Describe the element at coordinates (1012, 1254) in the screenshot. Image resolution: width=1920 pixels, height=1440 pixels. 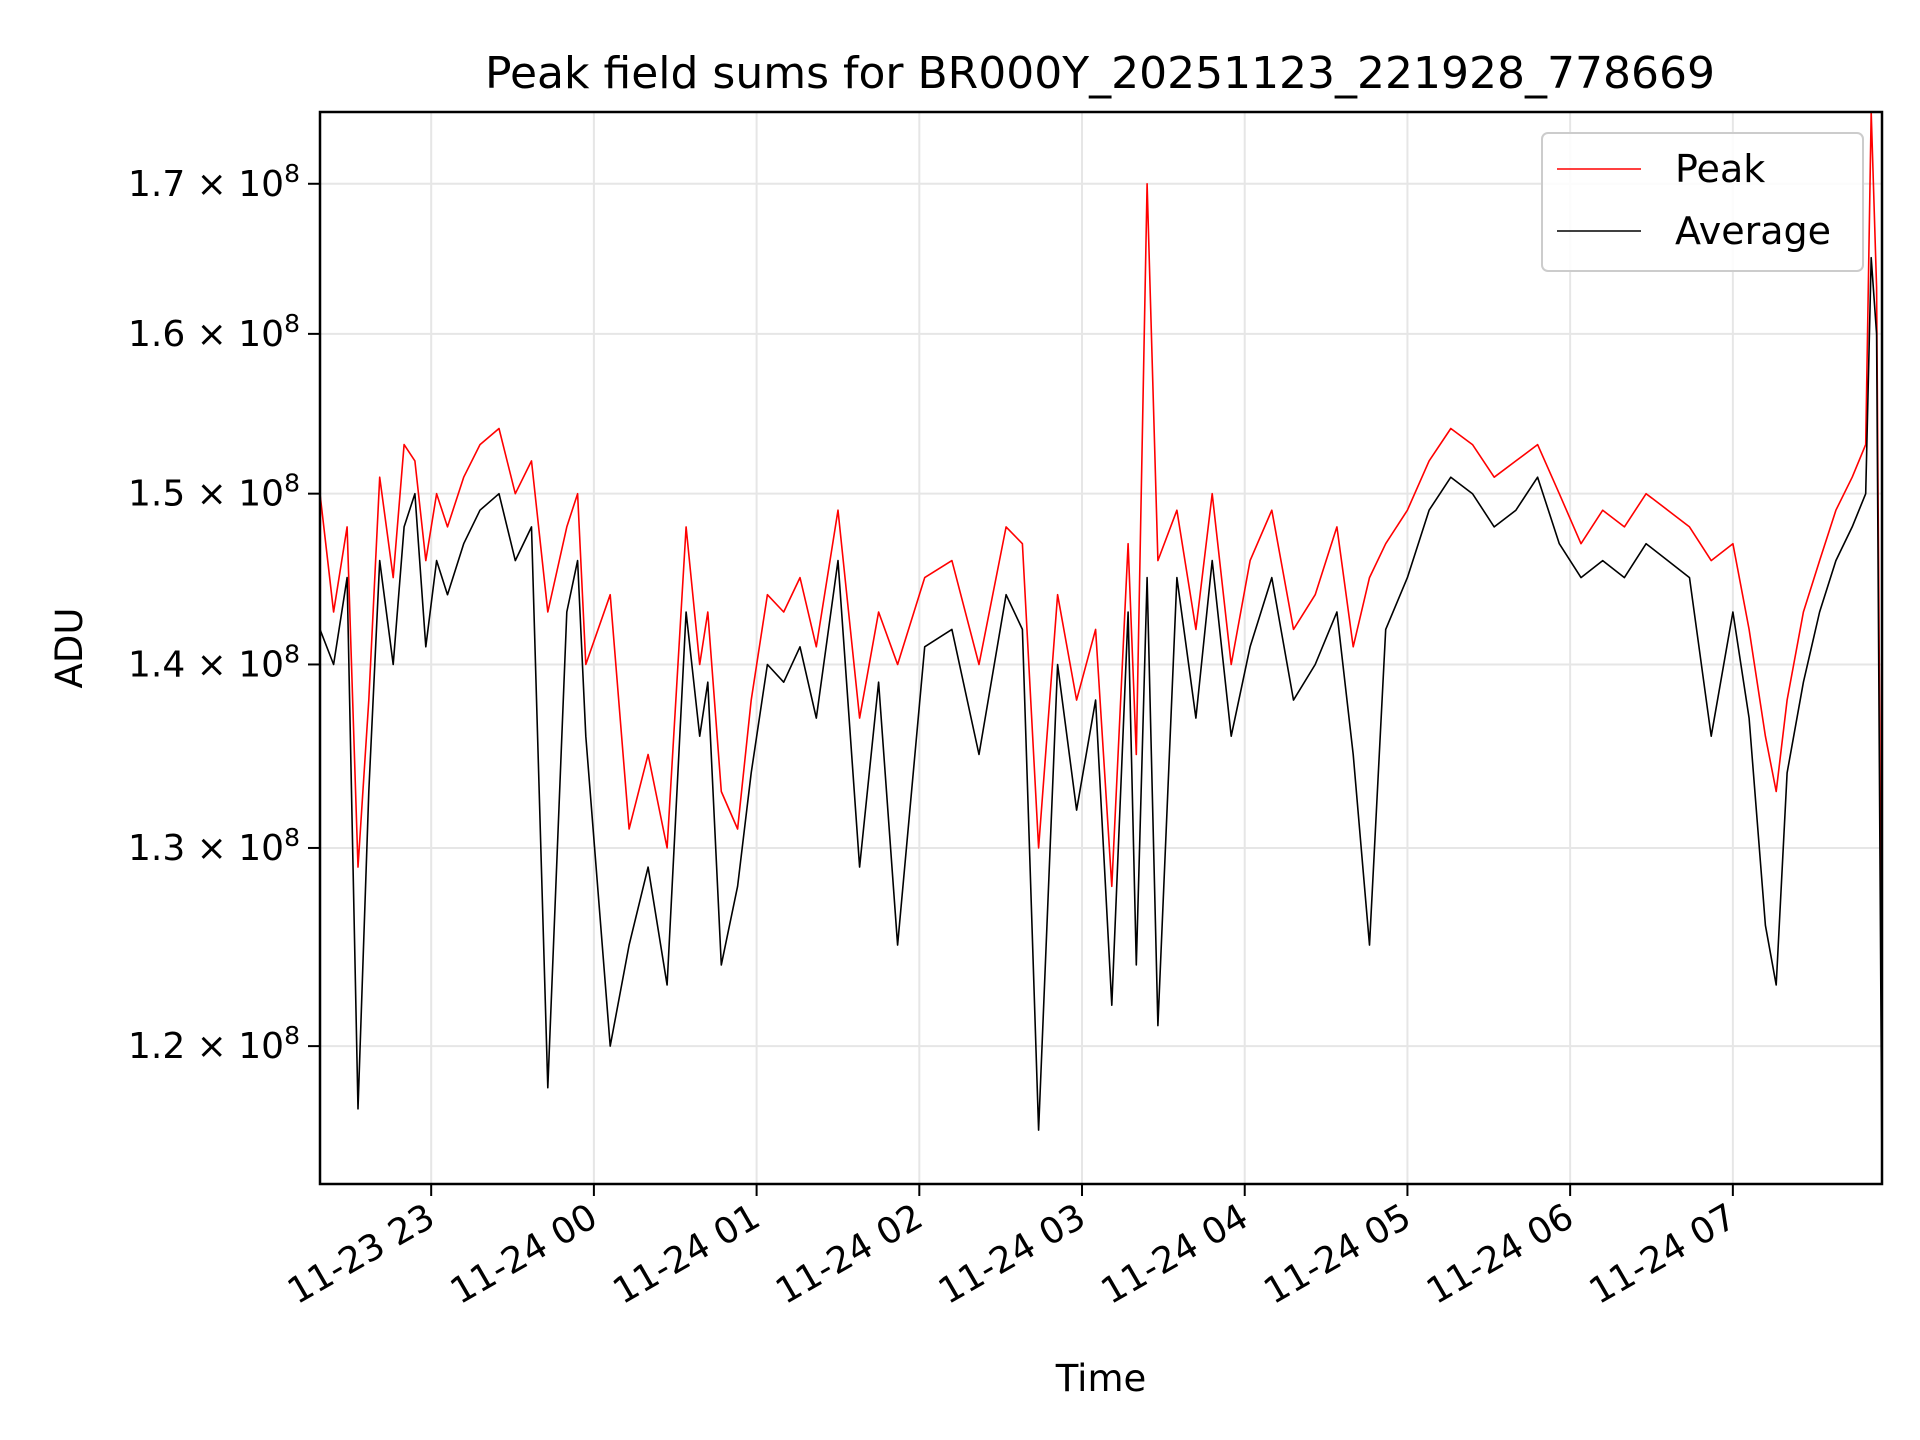
I see `x-tick-label: 11-24 03` at that location.